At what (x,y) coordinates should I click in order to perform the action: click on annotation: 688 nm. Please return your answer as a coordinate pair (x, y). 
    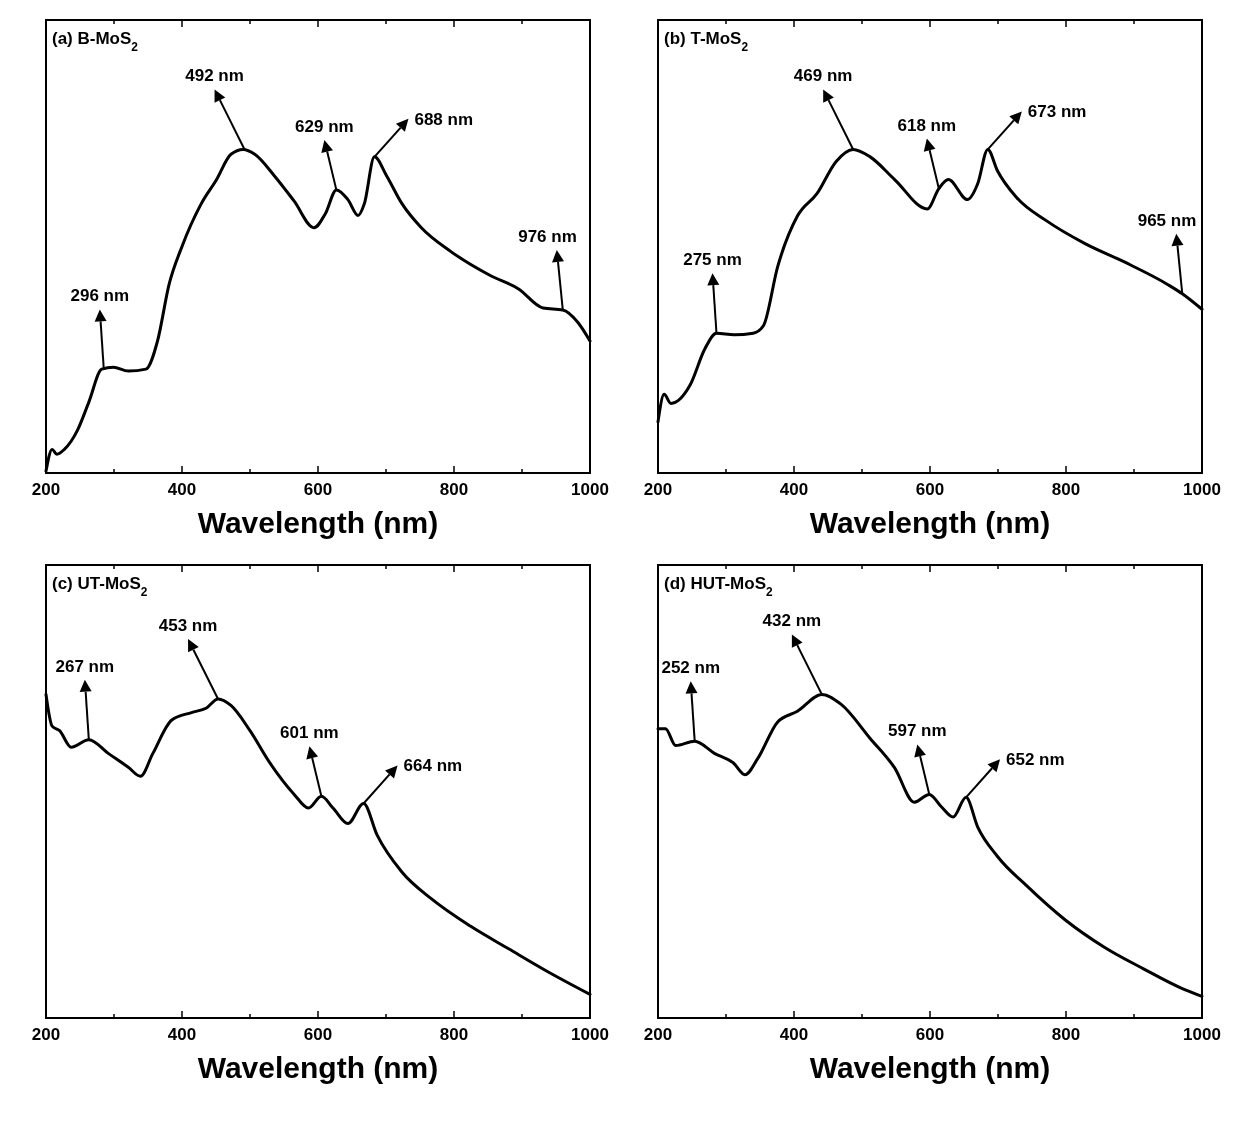
    Looking at the image, I should click on (444, 119).